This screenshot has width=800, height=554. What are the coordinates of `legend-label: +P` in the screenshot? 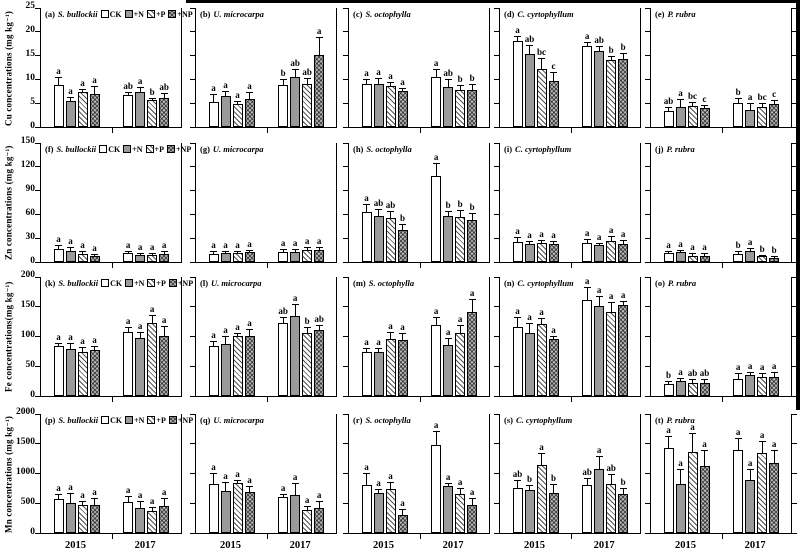 It's located at (161, 283).